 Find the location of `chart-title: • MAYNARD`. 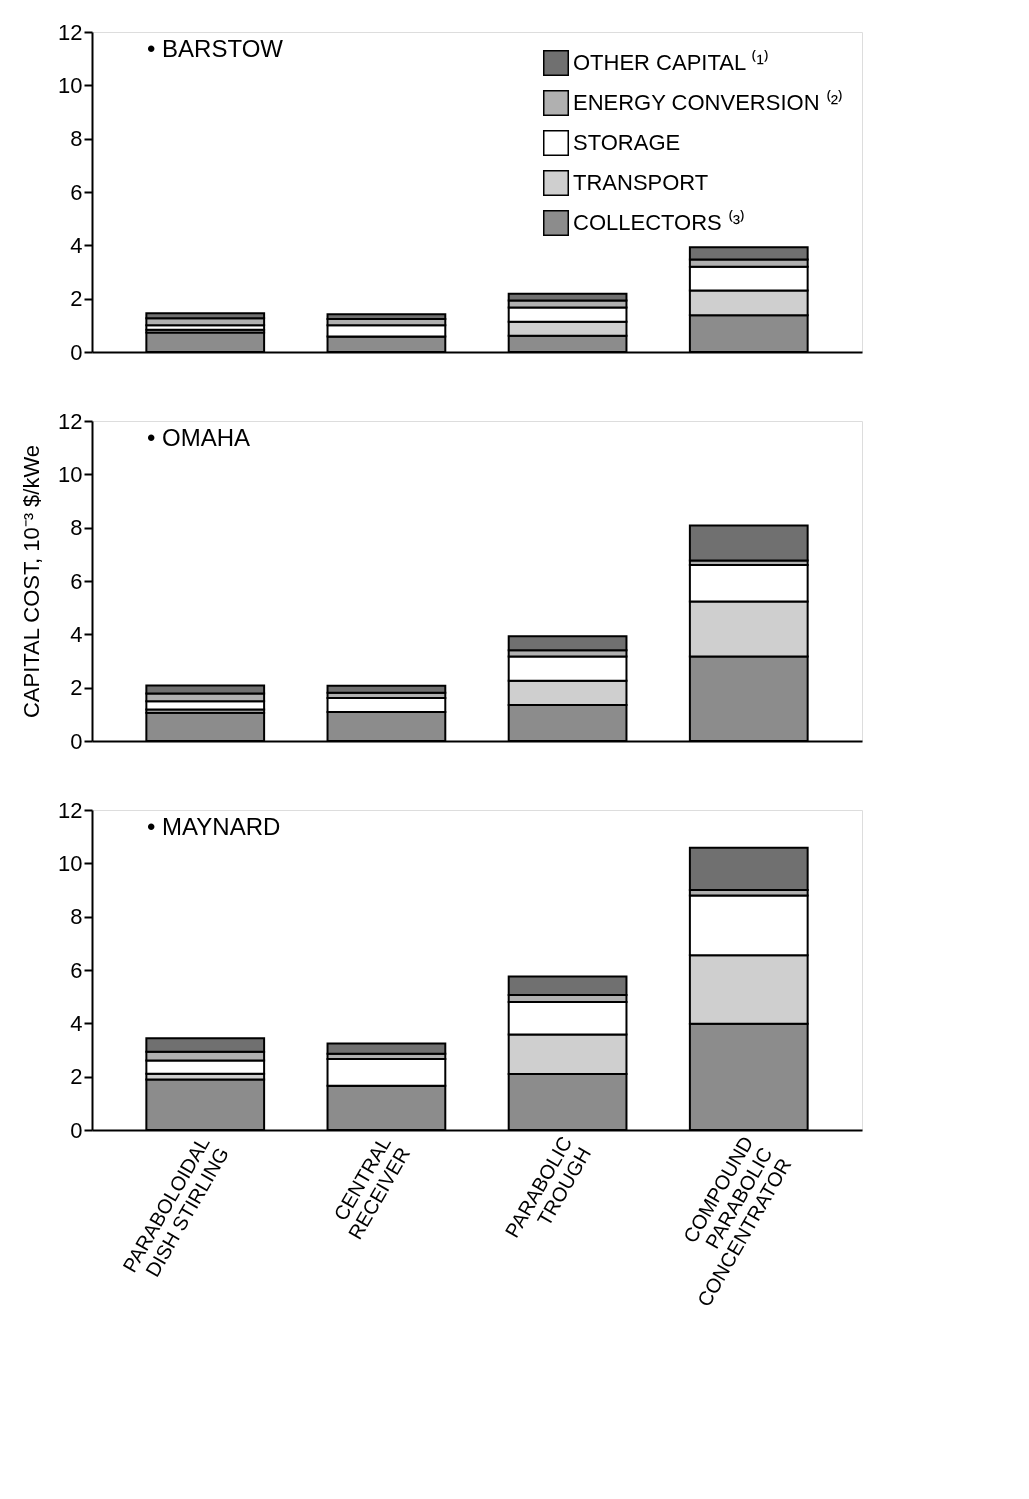

chart-title: • MAYNARD is located at coordinates (214, 826).